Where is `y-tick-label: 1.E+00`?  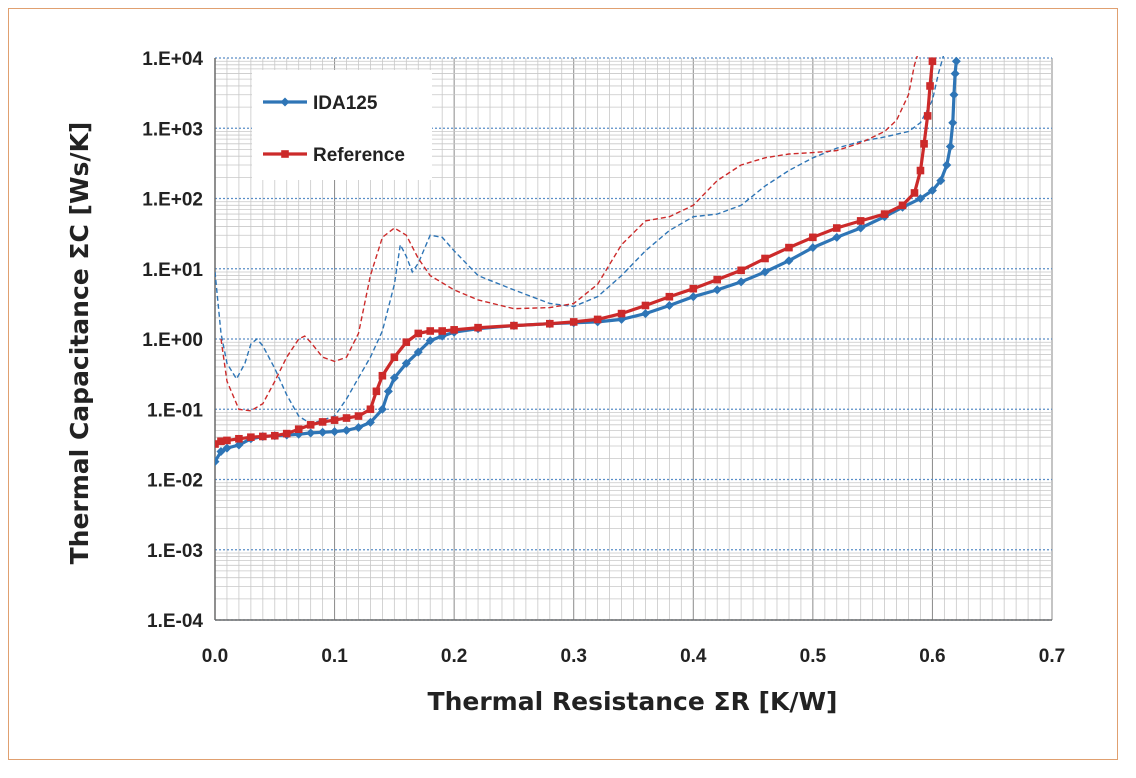 y-tick-label: 1.E+00 is located at coordinates (172, 340).